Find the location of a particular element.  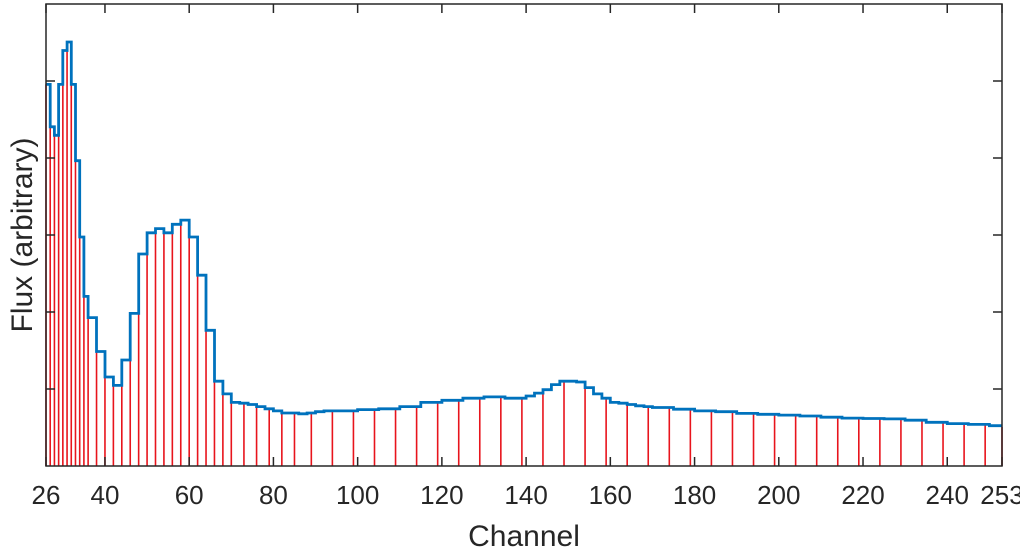

x-tick-label: 120 is located at coordinates (441, 495).